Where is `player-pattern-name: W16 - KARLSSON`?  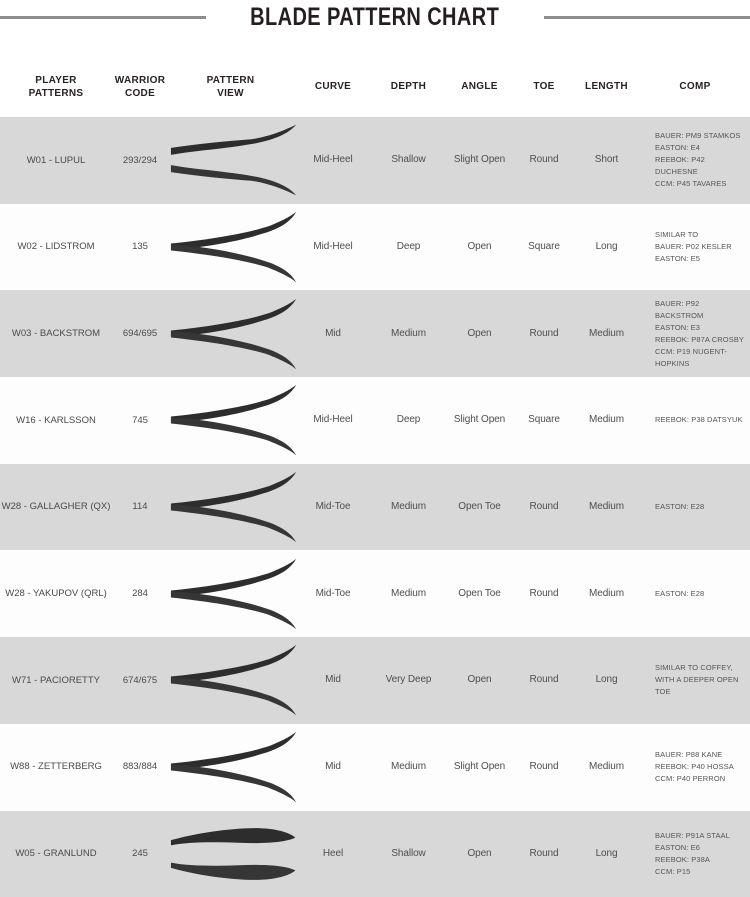
player-pattern-name: W16 - KARLSSON is located at coordinates (56, 420).